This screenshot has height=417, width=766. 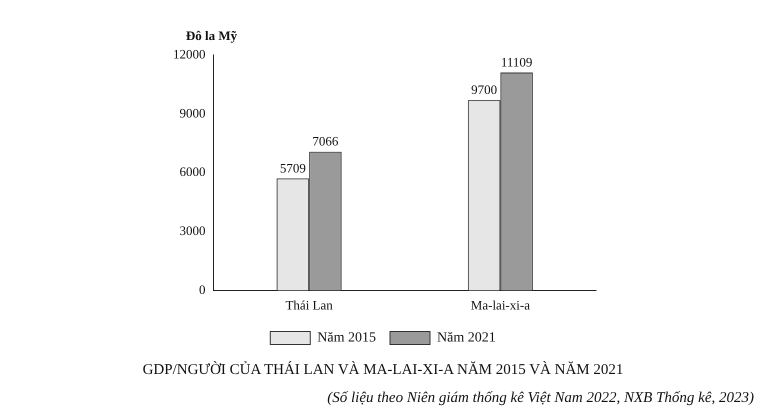 I want to click on data-label: 11109, so click(x=516, y=62).